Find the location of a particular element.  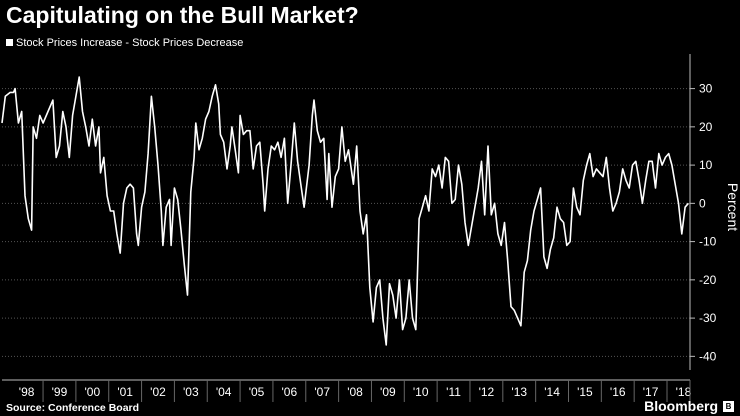

x-tick-label: '10 is located at coordinates (421, 392).